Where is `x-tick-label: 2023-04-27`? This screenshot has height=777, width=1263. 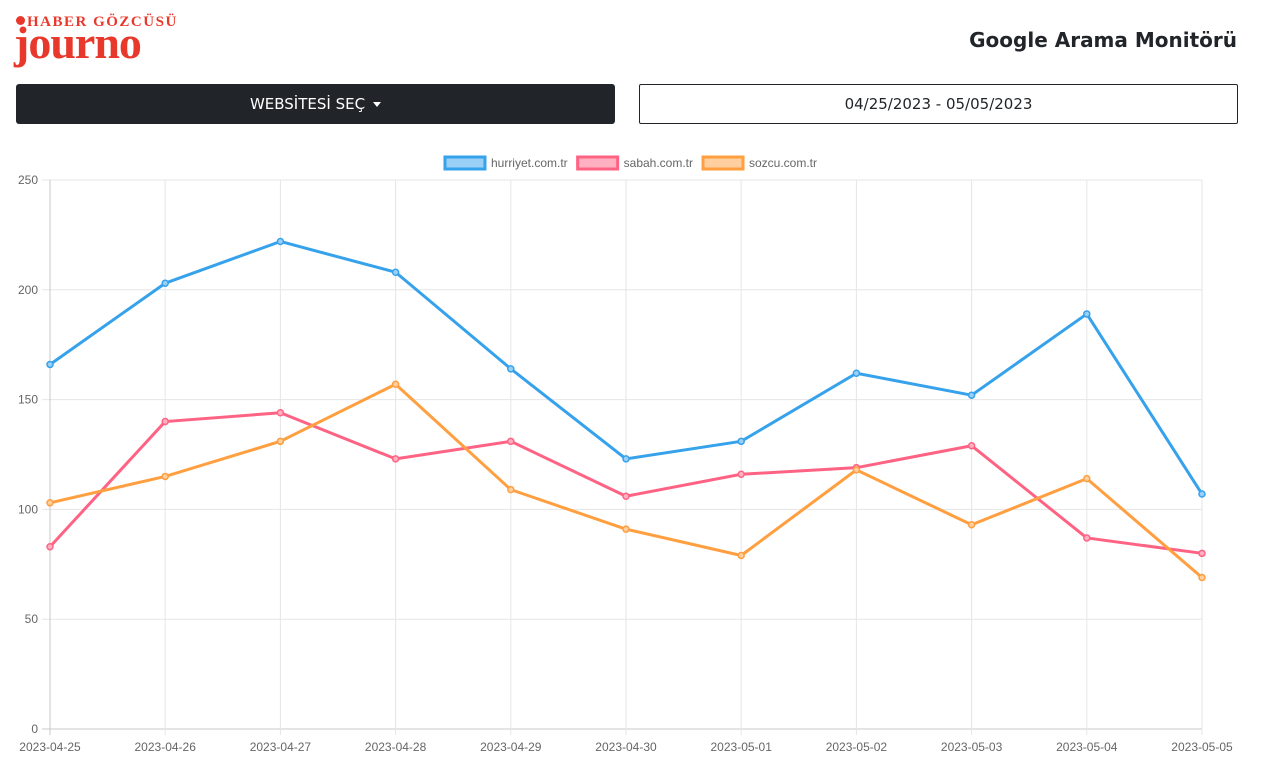 x-tick-label: 2023-04-27 is located at coordinates (281, 747).